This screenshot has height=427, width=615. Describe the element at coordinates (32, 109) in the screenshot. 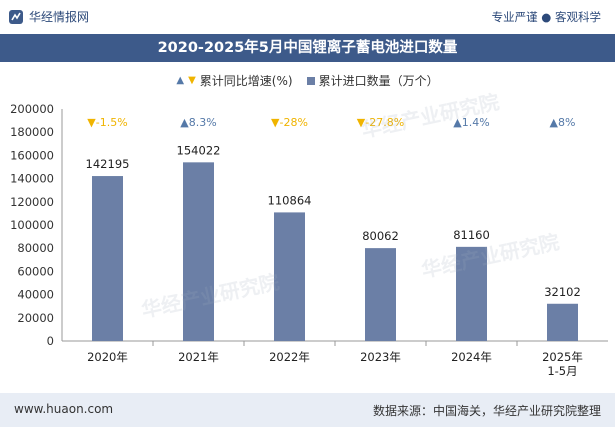

I see `y-tick-label: 200000` at that location.